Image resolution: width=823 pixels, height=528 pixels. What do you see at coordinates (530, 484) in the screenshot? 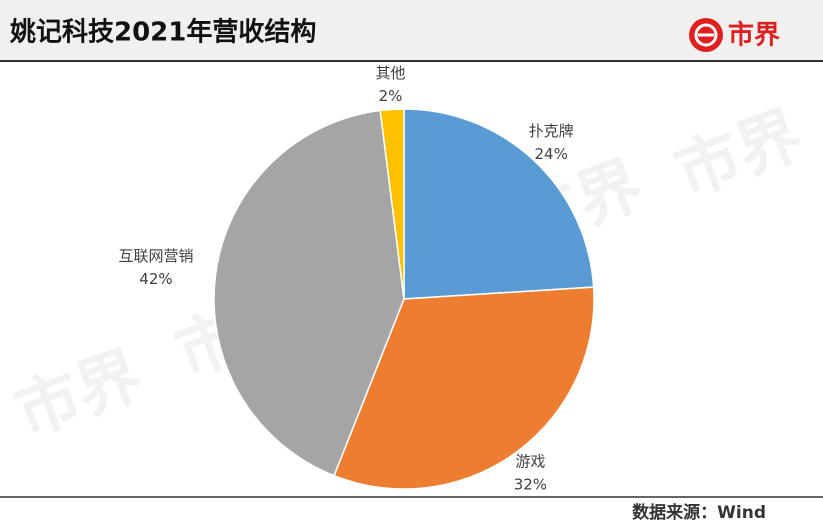
I see `value-label: 32%` at bounding box center [530, 484].